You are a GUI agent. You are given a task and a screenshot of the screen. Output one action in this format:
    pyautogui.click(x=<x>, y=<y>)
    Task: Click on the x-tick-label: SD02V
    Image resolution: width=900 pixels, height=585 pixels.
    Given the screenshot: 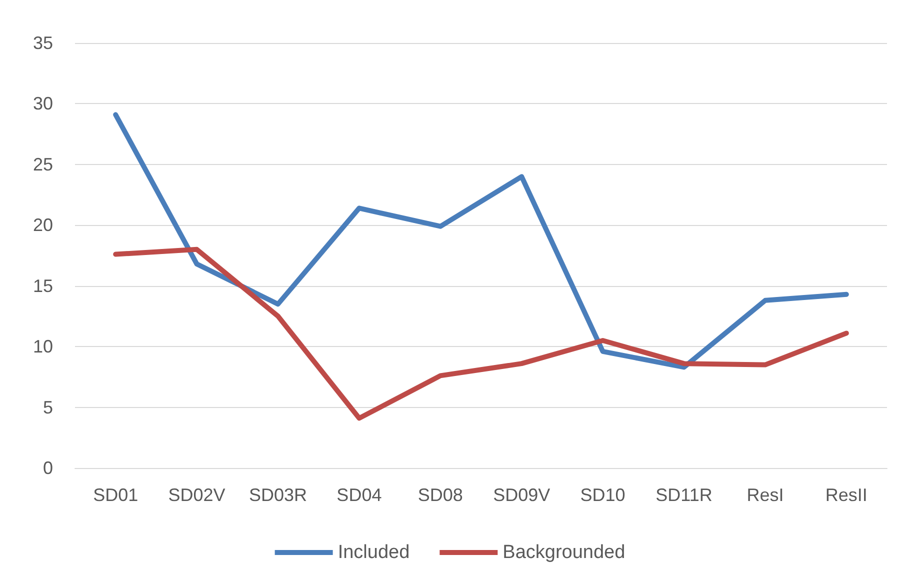 What is the action you would take?
    pyautogui.click(x=197, y=495)
    